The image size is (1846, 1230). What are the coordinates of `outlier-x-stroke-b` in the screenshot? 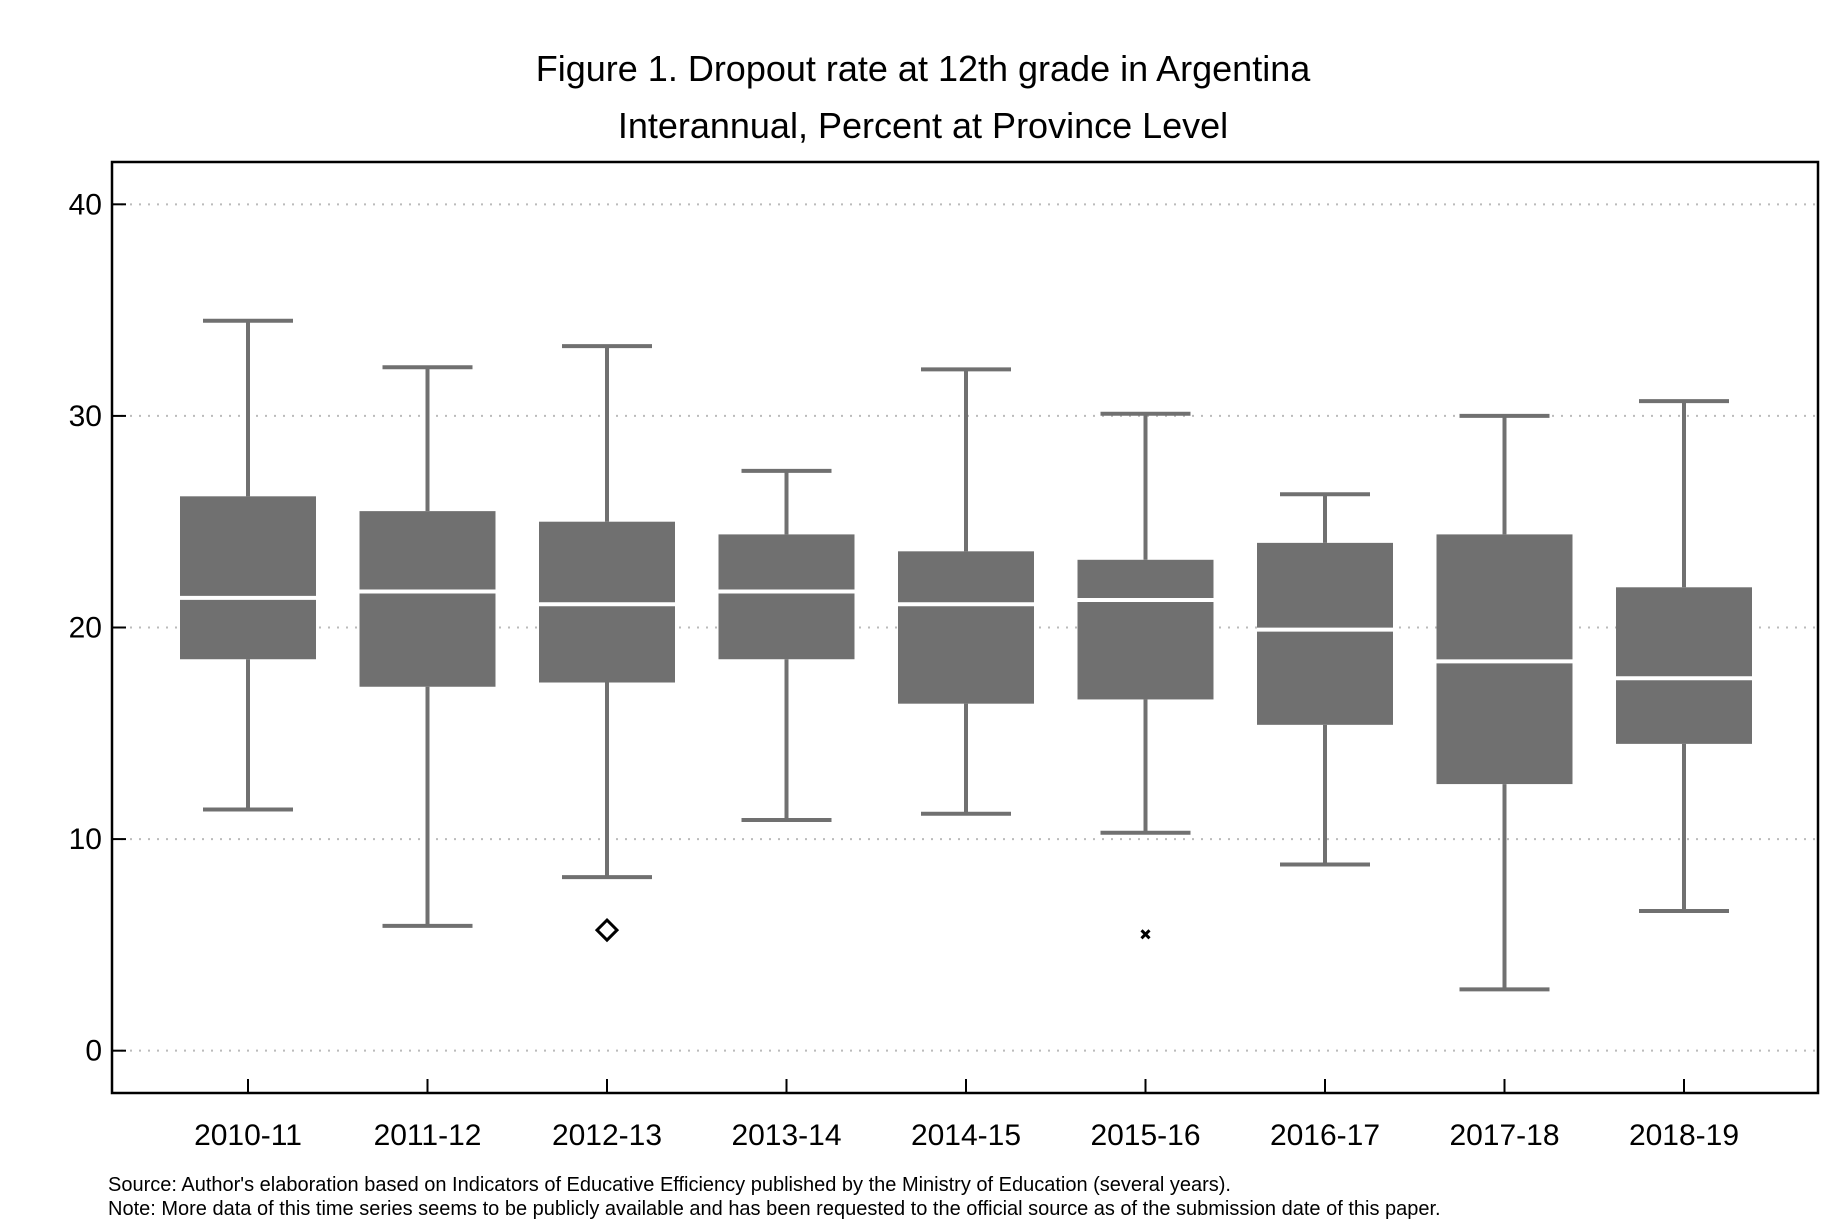 It's located at (1145, 934).